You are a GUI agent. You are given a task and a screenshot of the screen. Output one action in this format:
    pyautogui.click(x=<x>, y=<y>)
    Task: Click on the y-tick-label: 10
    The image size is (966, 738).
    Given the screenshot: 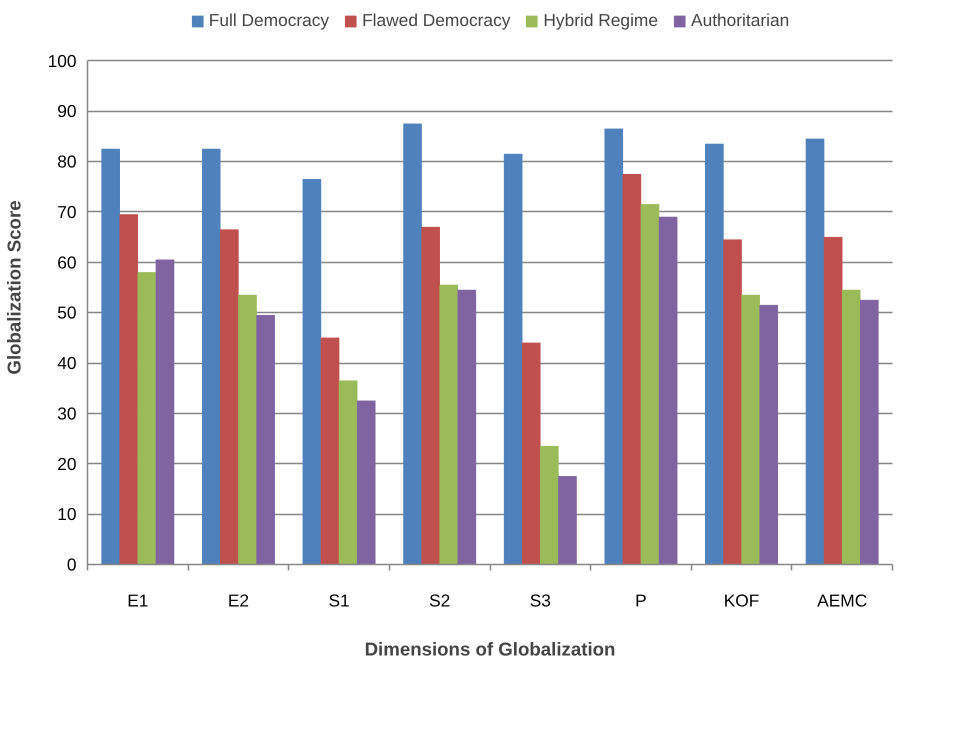 What is the action you would take?
    pyautogui.click(x=67, y=514)
    